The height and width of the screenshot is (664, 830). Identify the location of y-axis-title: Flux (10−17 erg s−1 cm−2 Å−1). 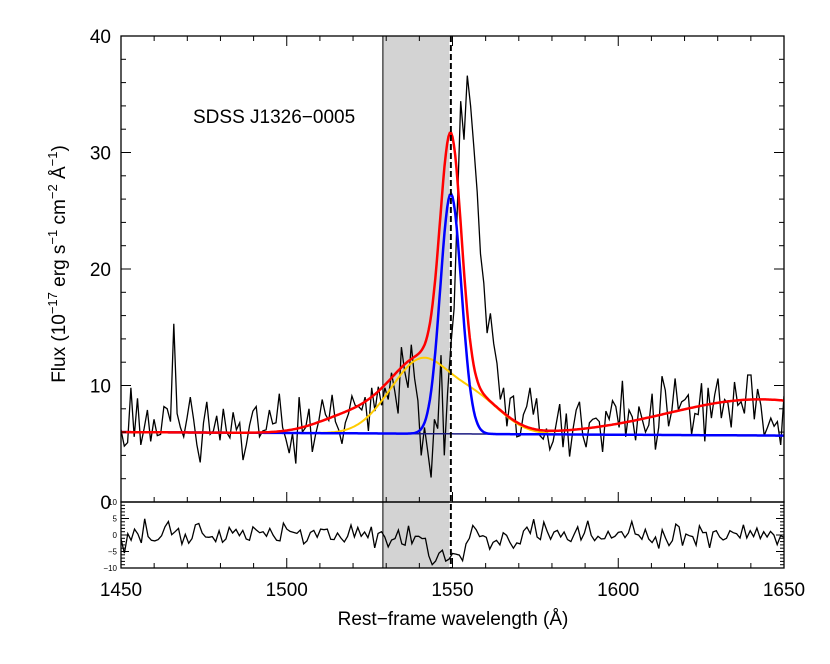
(57, 264).